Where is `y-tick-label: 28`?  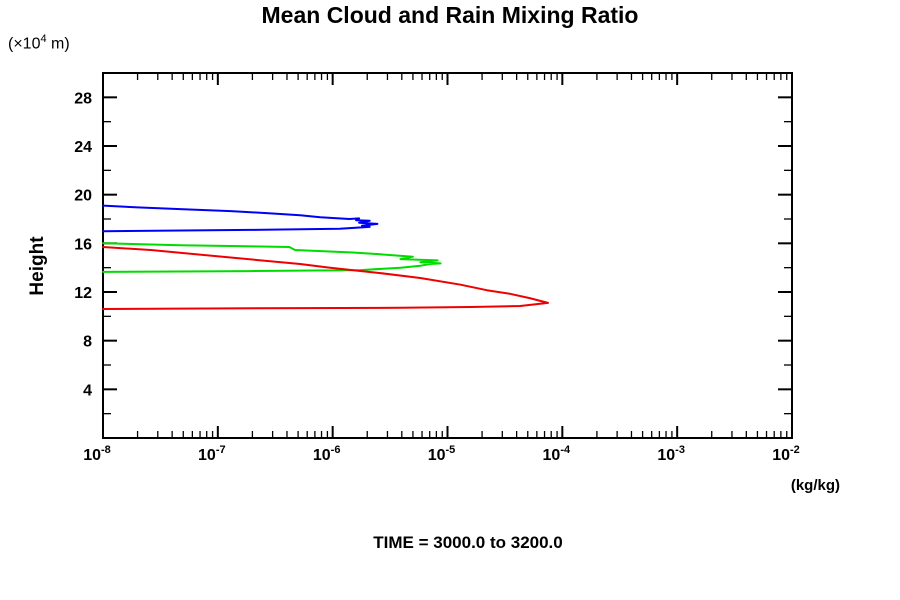
y-tick-label: 28 is located at coordinates (83, 98).